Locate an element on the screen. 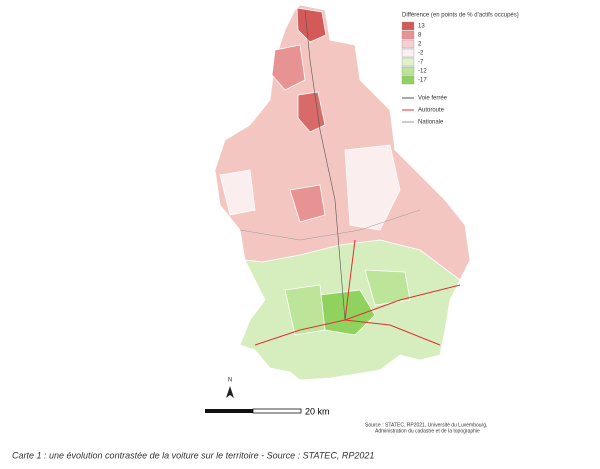  railway is located at coordinates (325, 165).